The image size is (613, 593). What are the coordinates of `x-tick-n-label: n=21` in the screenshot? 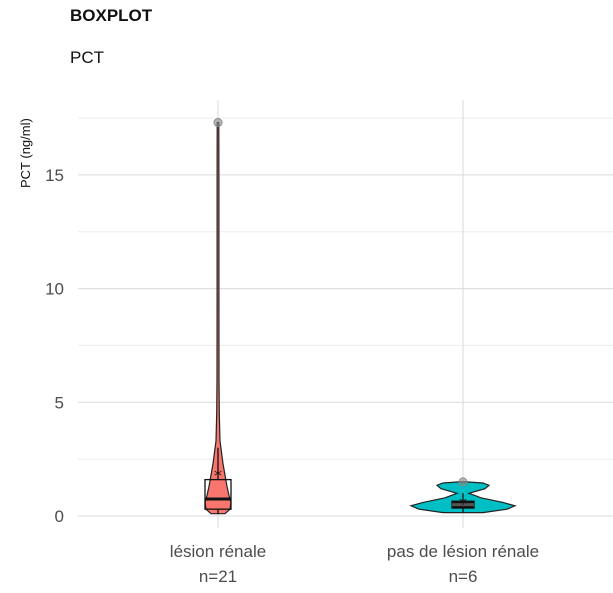 It's located at (218, 576).